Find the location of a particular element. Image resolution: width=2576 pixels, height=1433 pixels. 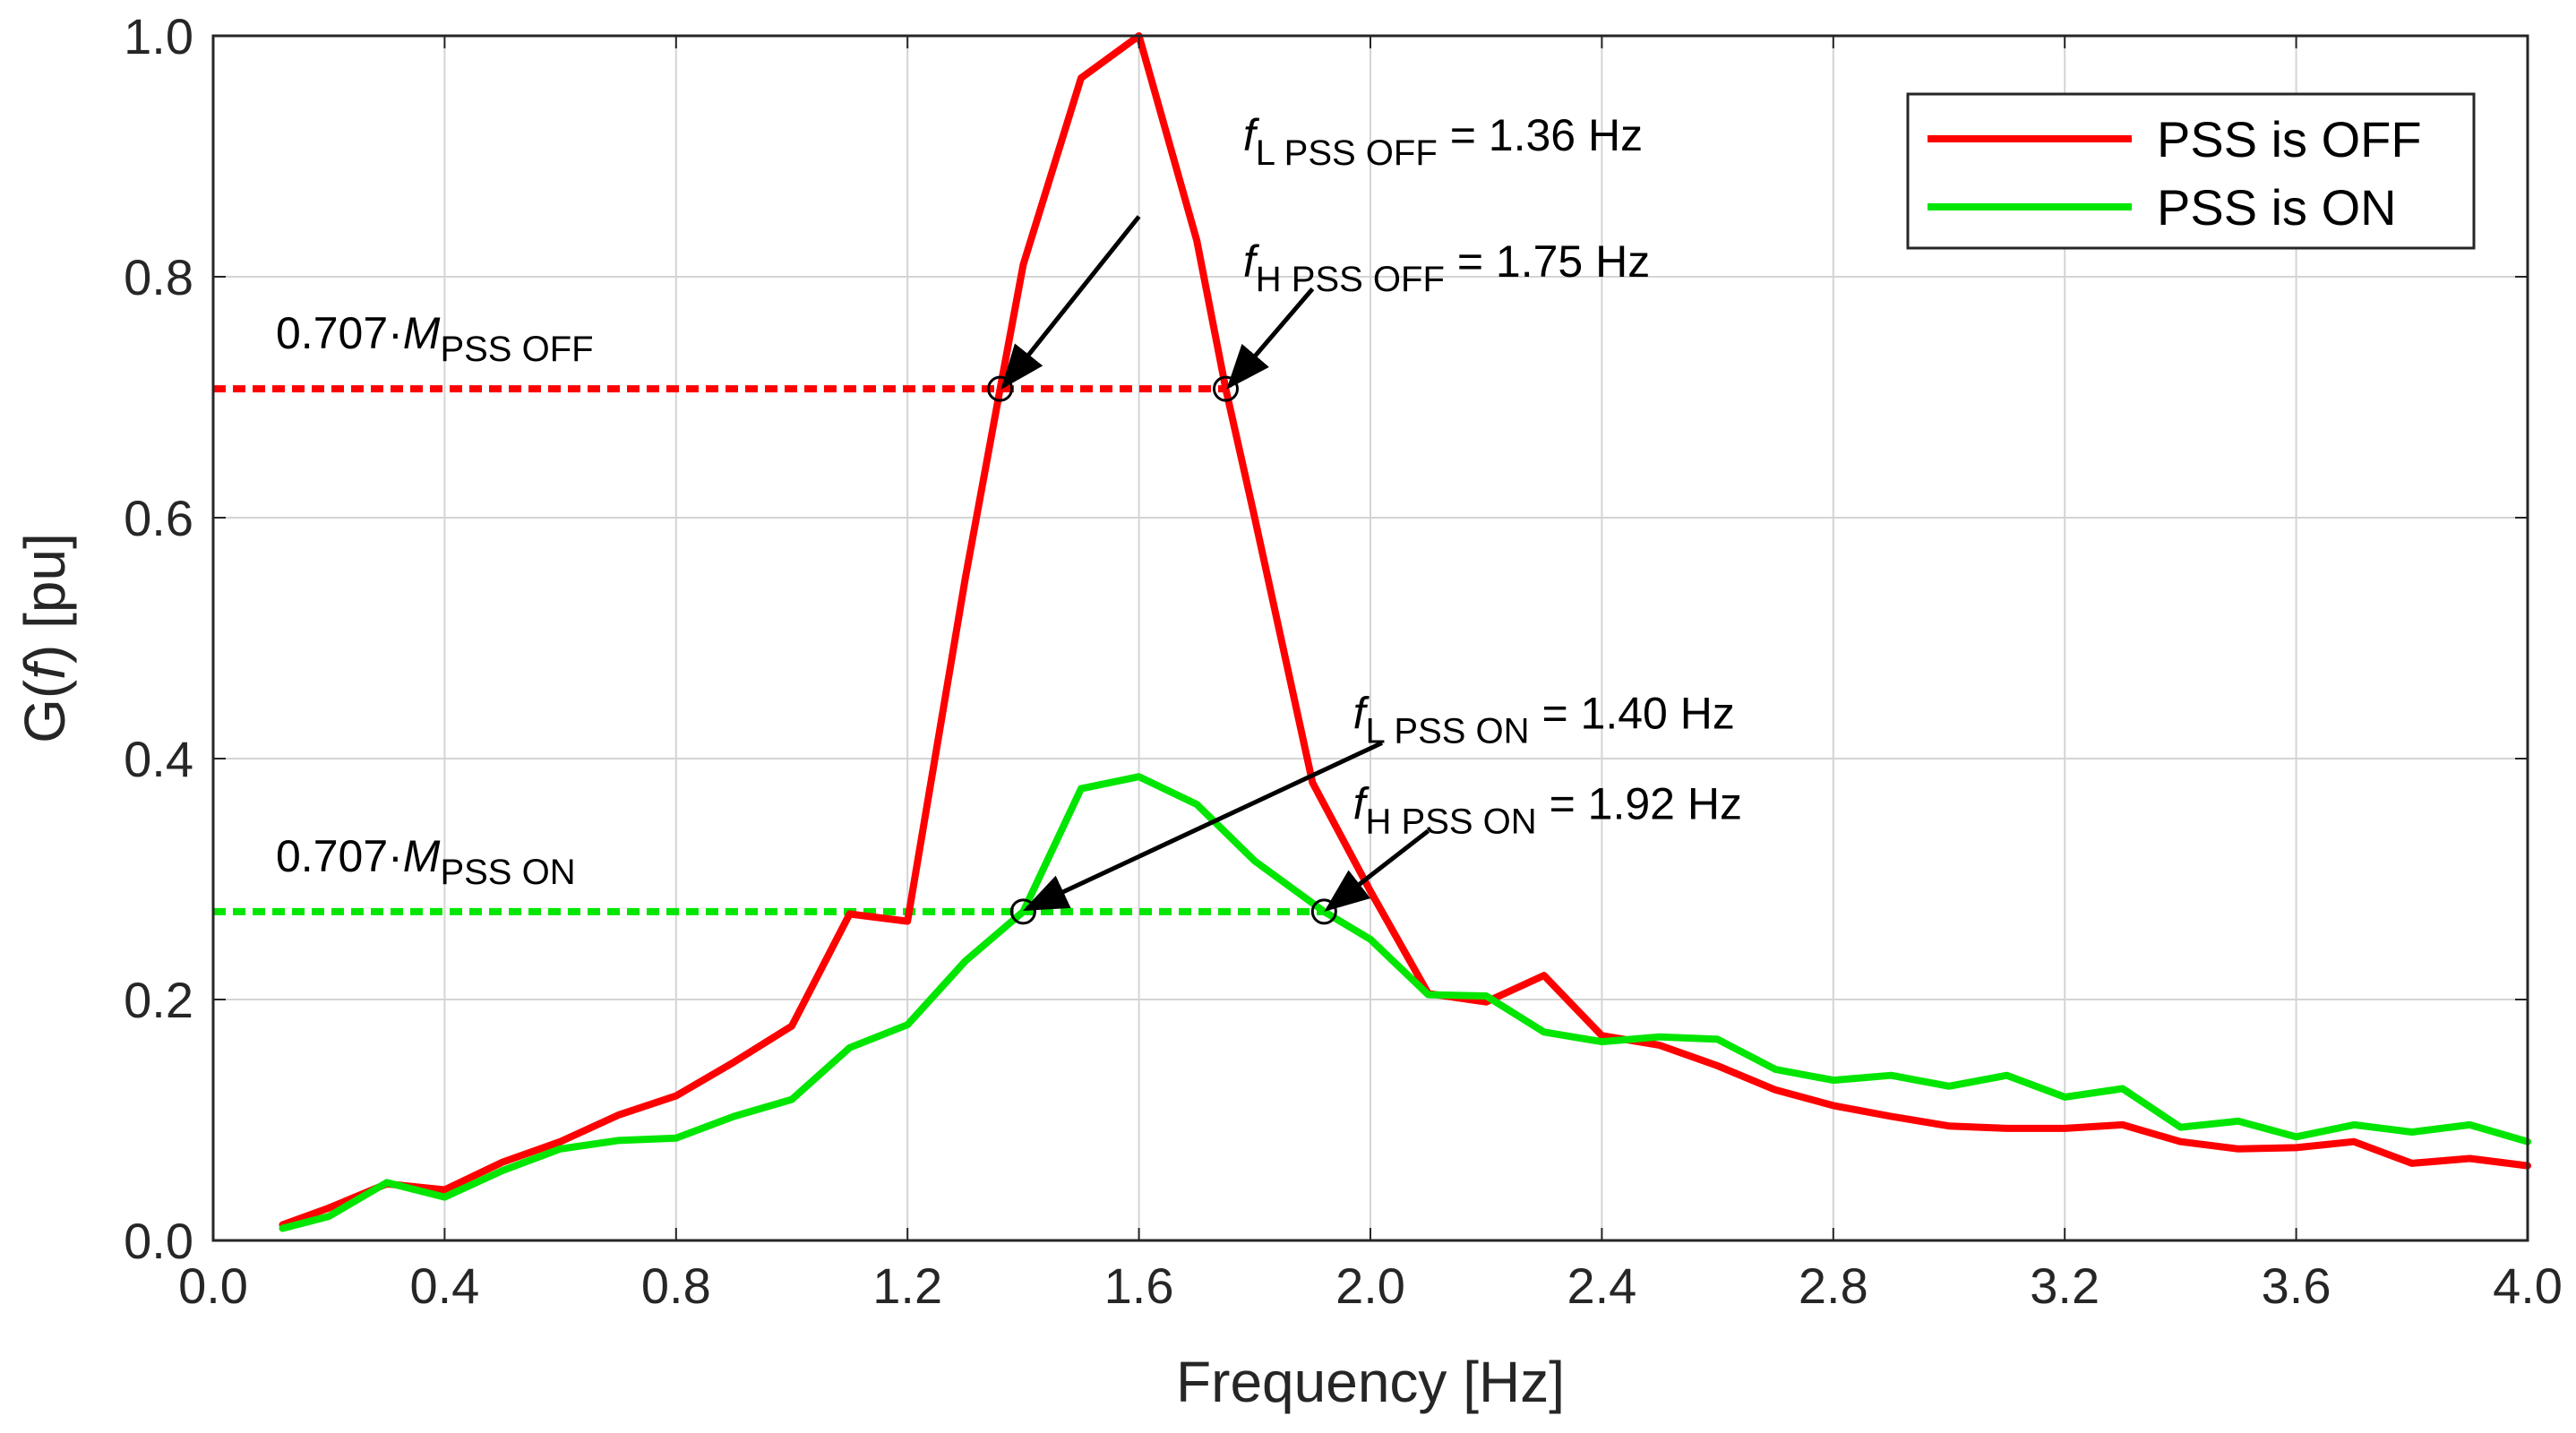

y-tick-label: 0.0 is located at coordinates (158, 1241).